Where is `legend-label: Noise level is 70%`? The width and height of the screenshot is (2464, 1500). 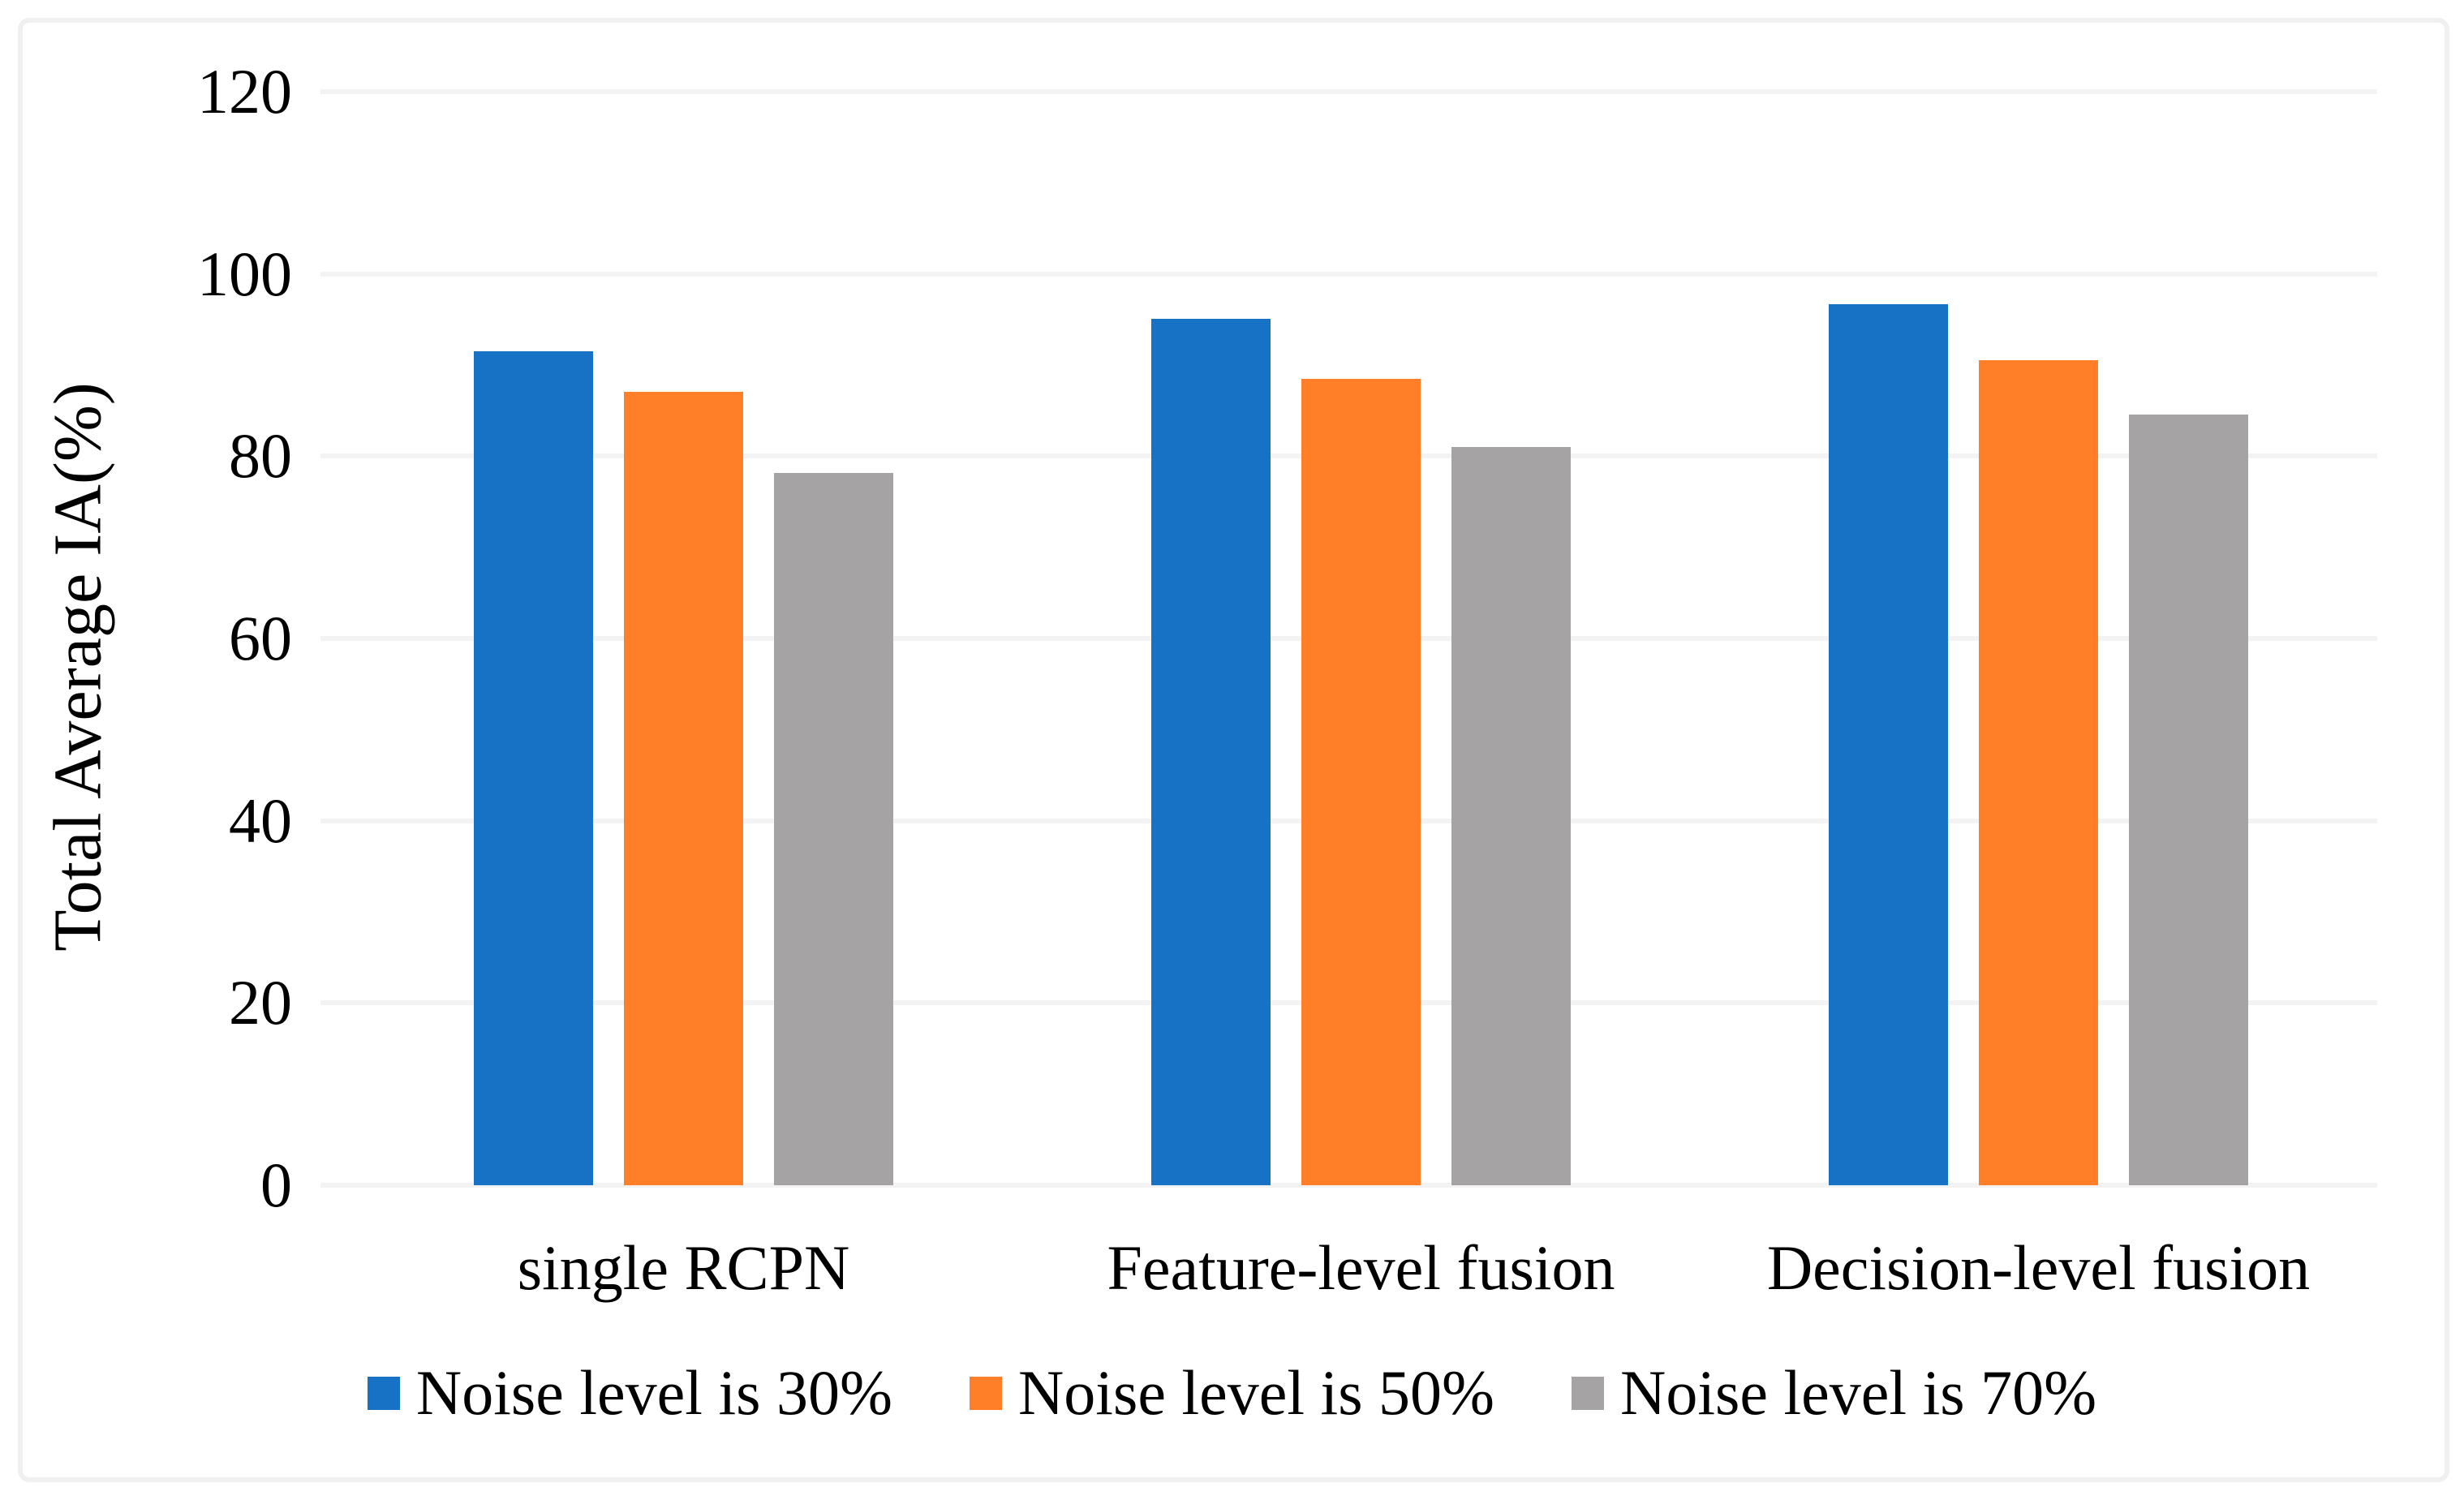 legend-label: Noise level is 70% is located at coordinates (1858, 1392).